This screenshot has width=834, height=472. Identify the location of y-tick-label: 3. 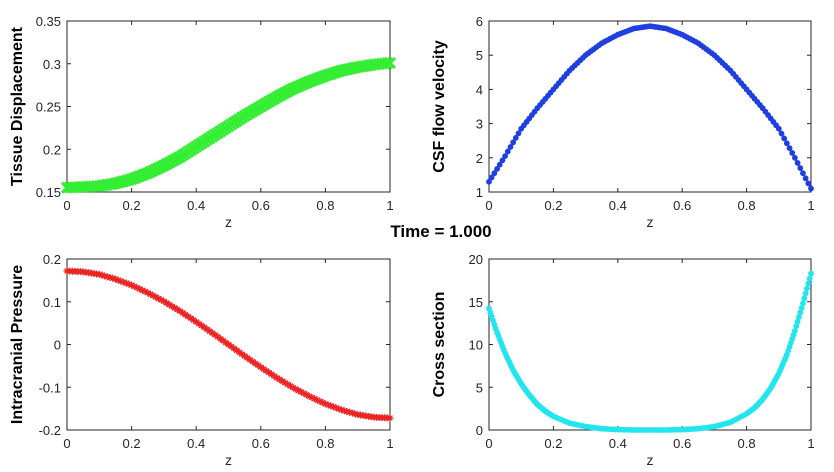
(479, 124).